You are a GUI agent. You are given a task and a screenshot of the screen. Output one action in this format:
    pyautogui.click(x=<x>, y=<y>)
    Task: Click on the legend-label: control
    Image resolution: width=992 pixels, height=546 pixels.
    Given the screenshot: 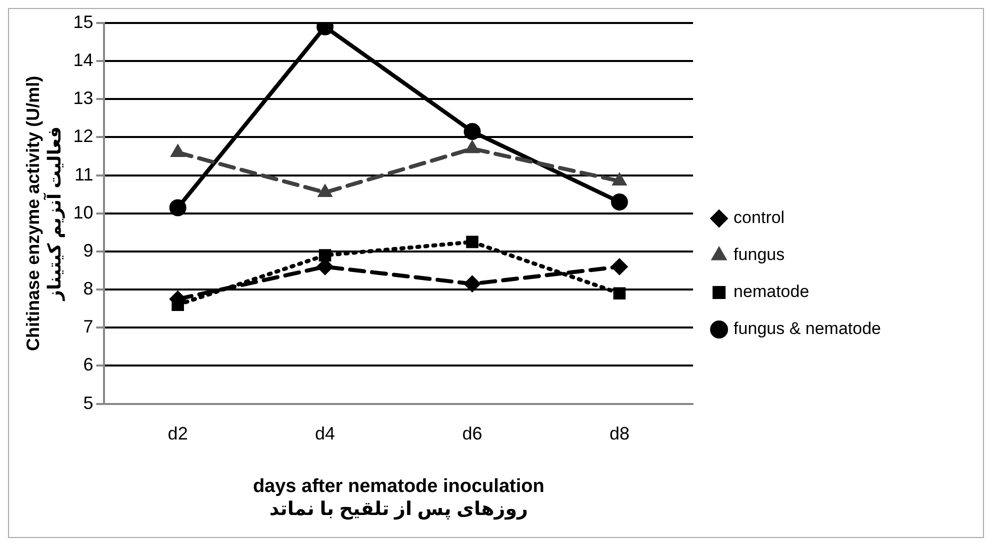 What is the action you would take?
    pyautogui.click(x=759, y=218)
    